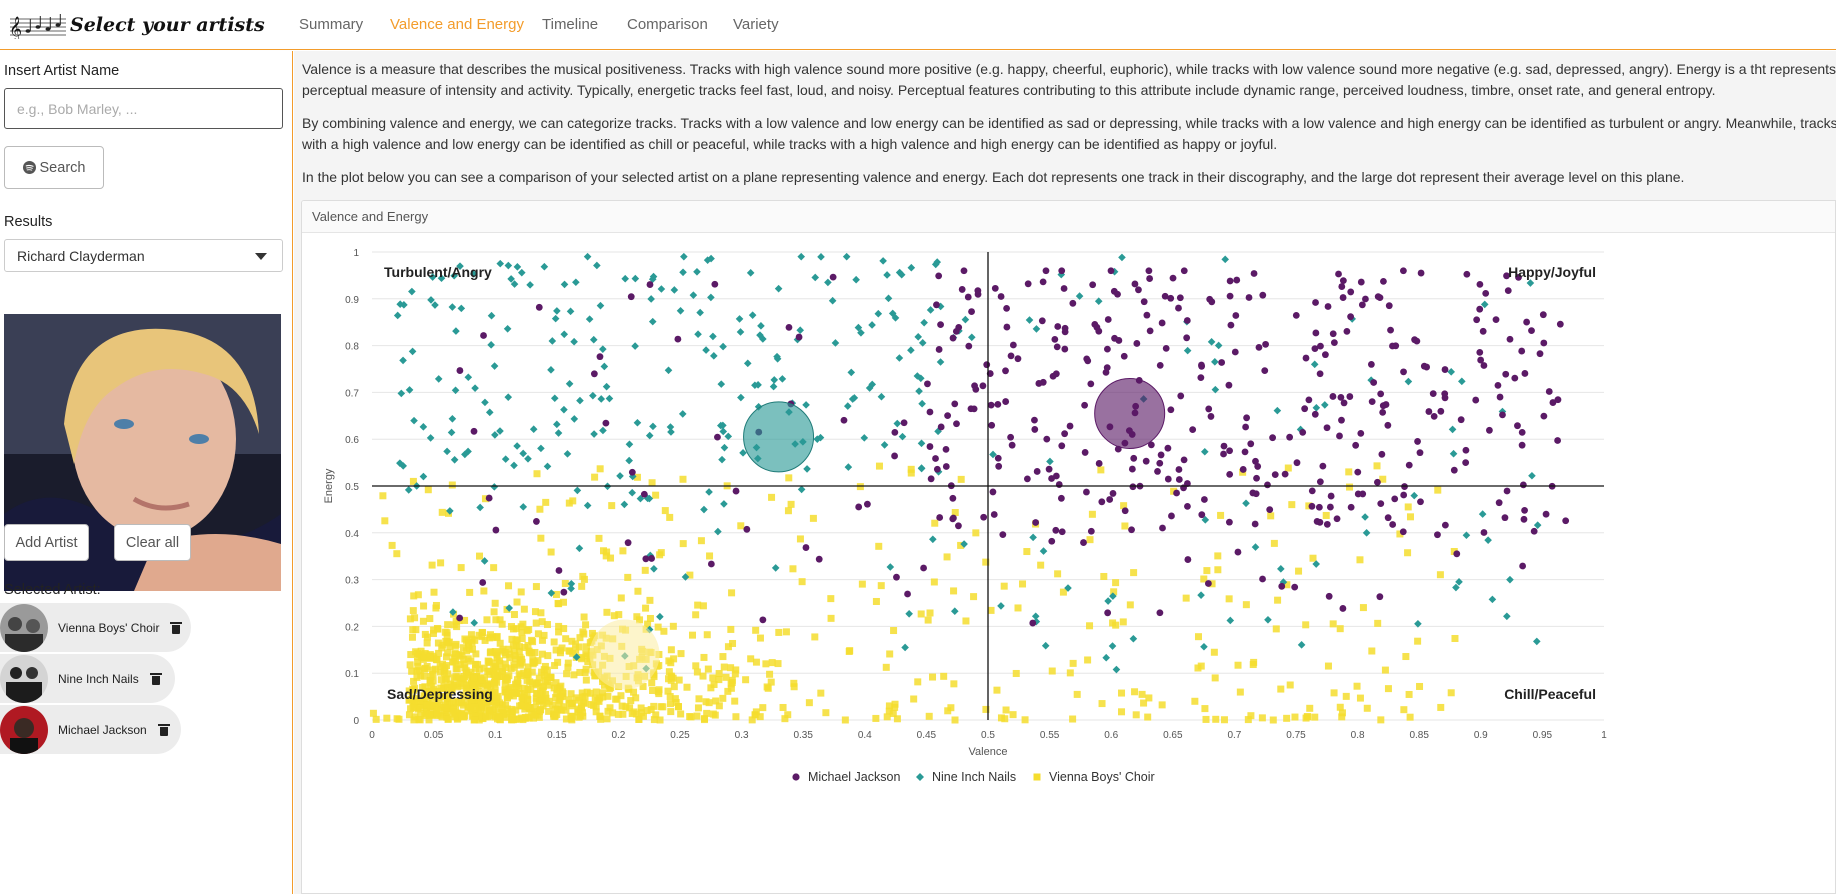  What do you see at coordinates (152, 542) in the screenshot?
I see `clear-all-button: Clear all` at bounding box center [152, 542].